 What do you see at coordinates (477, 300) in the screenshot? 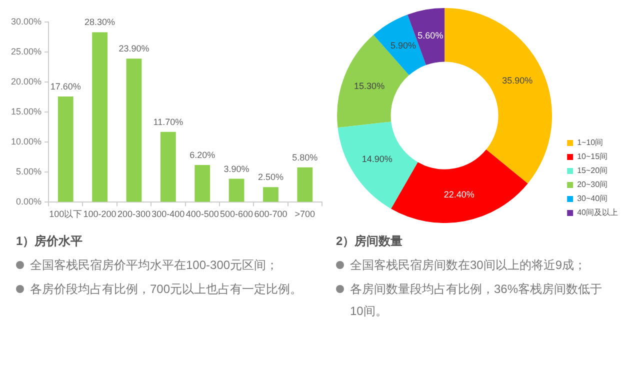
I see `text: 各房间数量段均占有比例，36%客栈房间数低于10间。` at bounding box center [477, 300].